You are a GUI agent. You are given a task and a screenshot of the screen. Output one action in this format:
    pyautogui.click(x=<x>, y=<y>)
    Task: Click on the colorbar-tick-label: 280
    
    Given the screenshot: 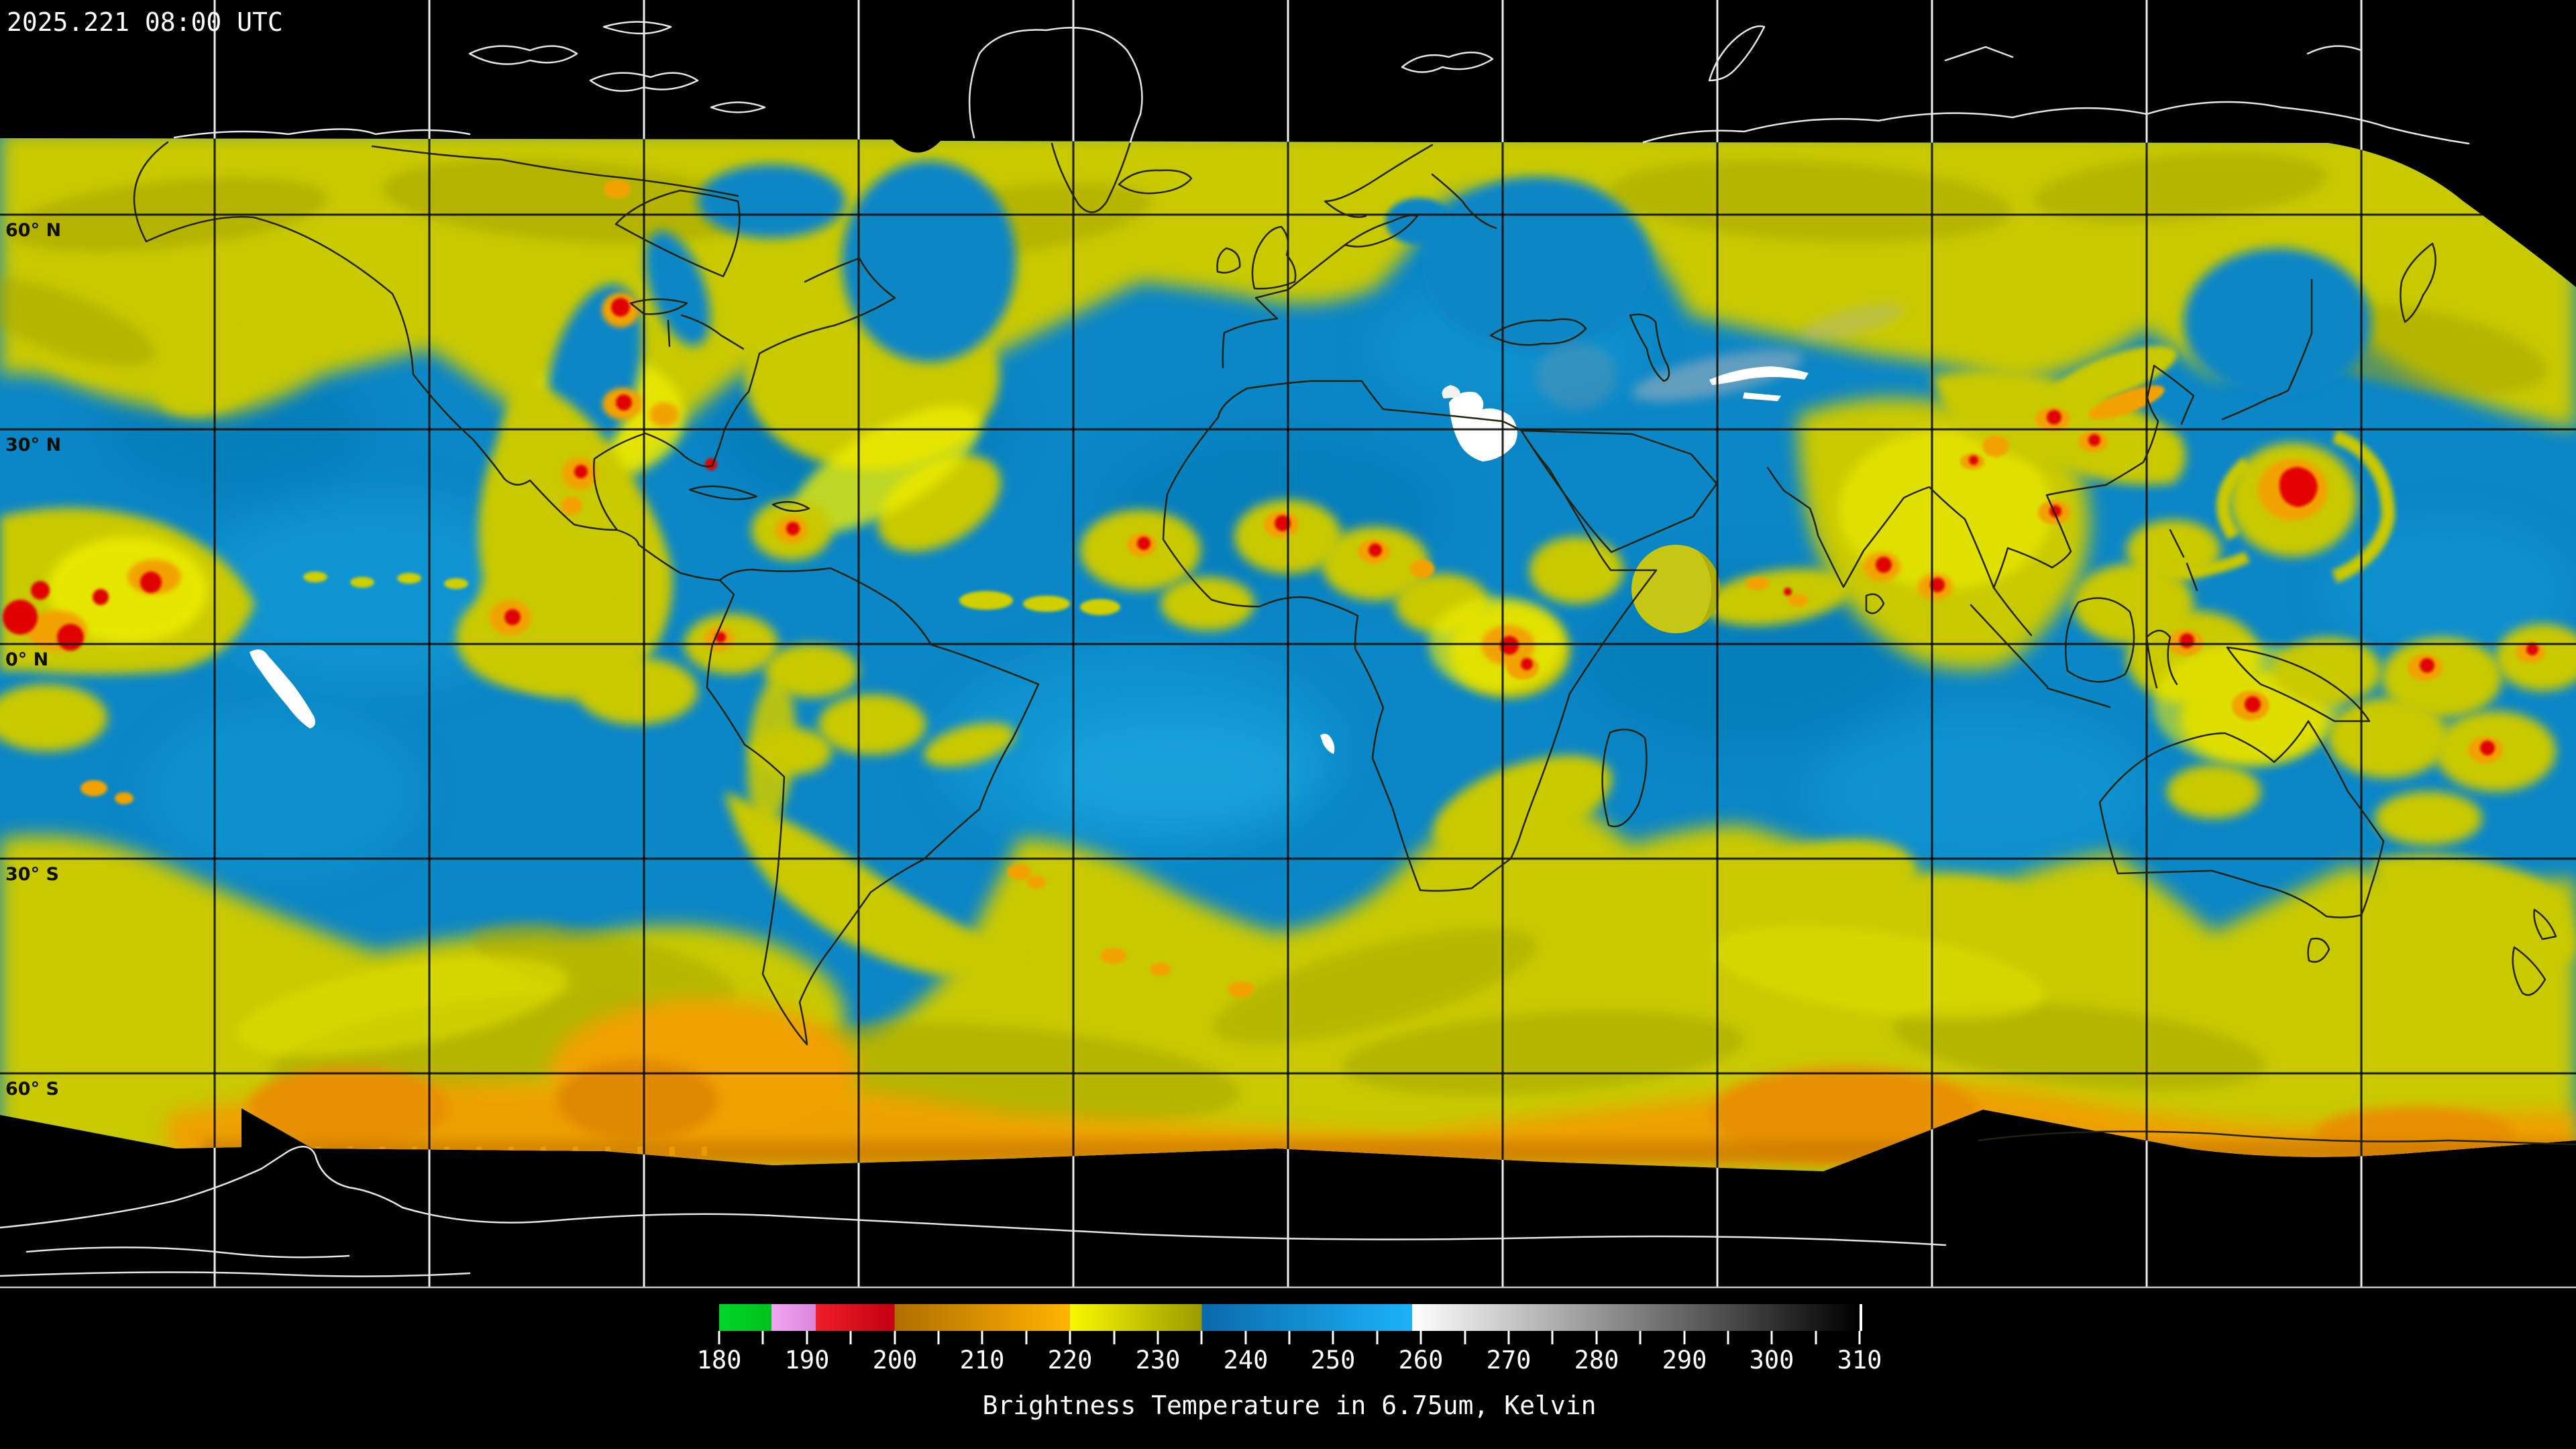 What is the action you would take?
    pyautogui.click(x=1596, y=1360)
    